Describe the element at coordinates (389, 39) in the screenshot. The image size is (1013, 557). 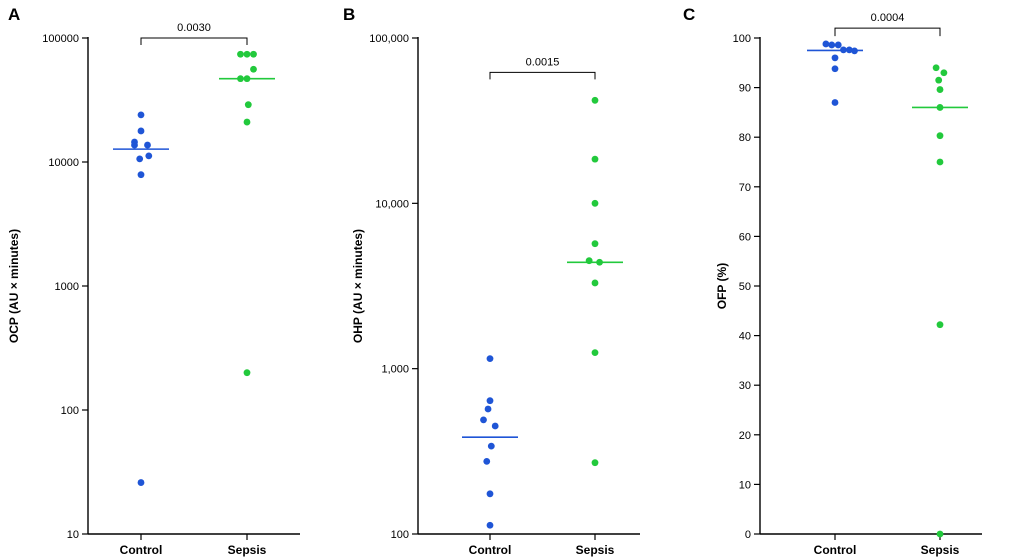
I see `y-tick-label: 100,000` at that location.